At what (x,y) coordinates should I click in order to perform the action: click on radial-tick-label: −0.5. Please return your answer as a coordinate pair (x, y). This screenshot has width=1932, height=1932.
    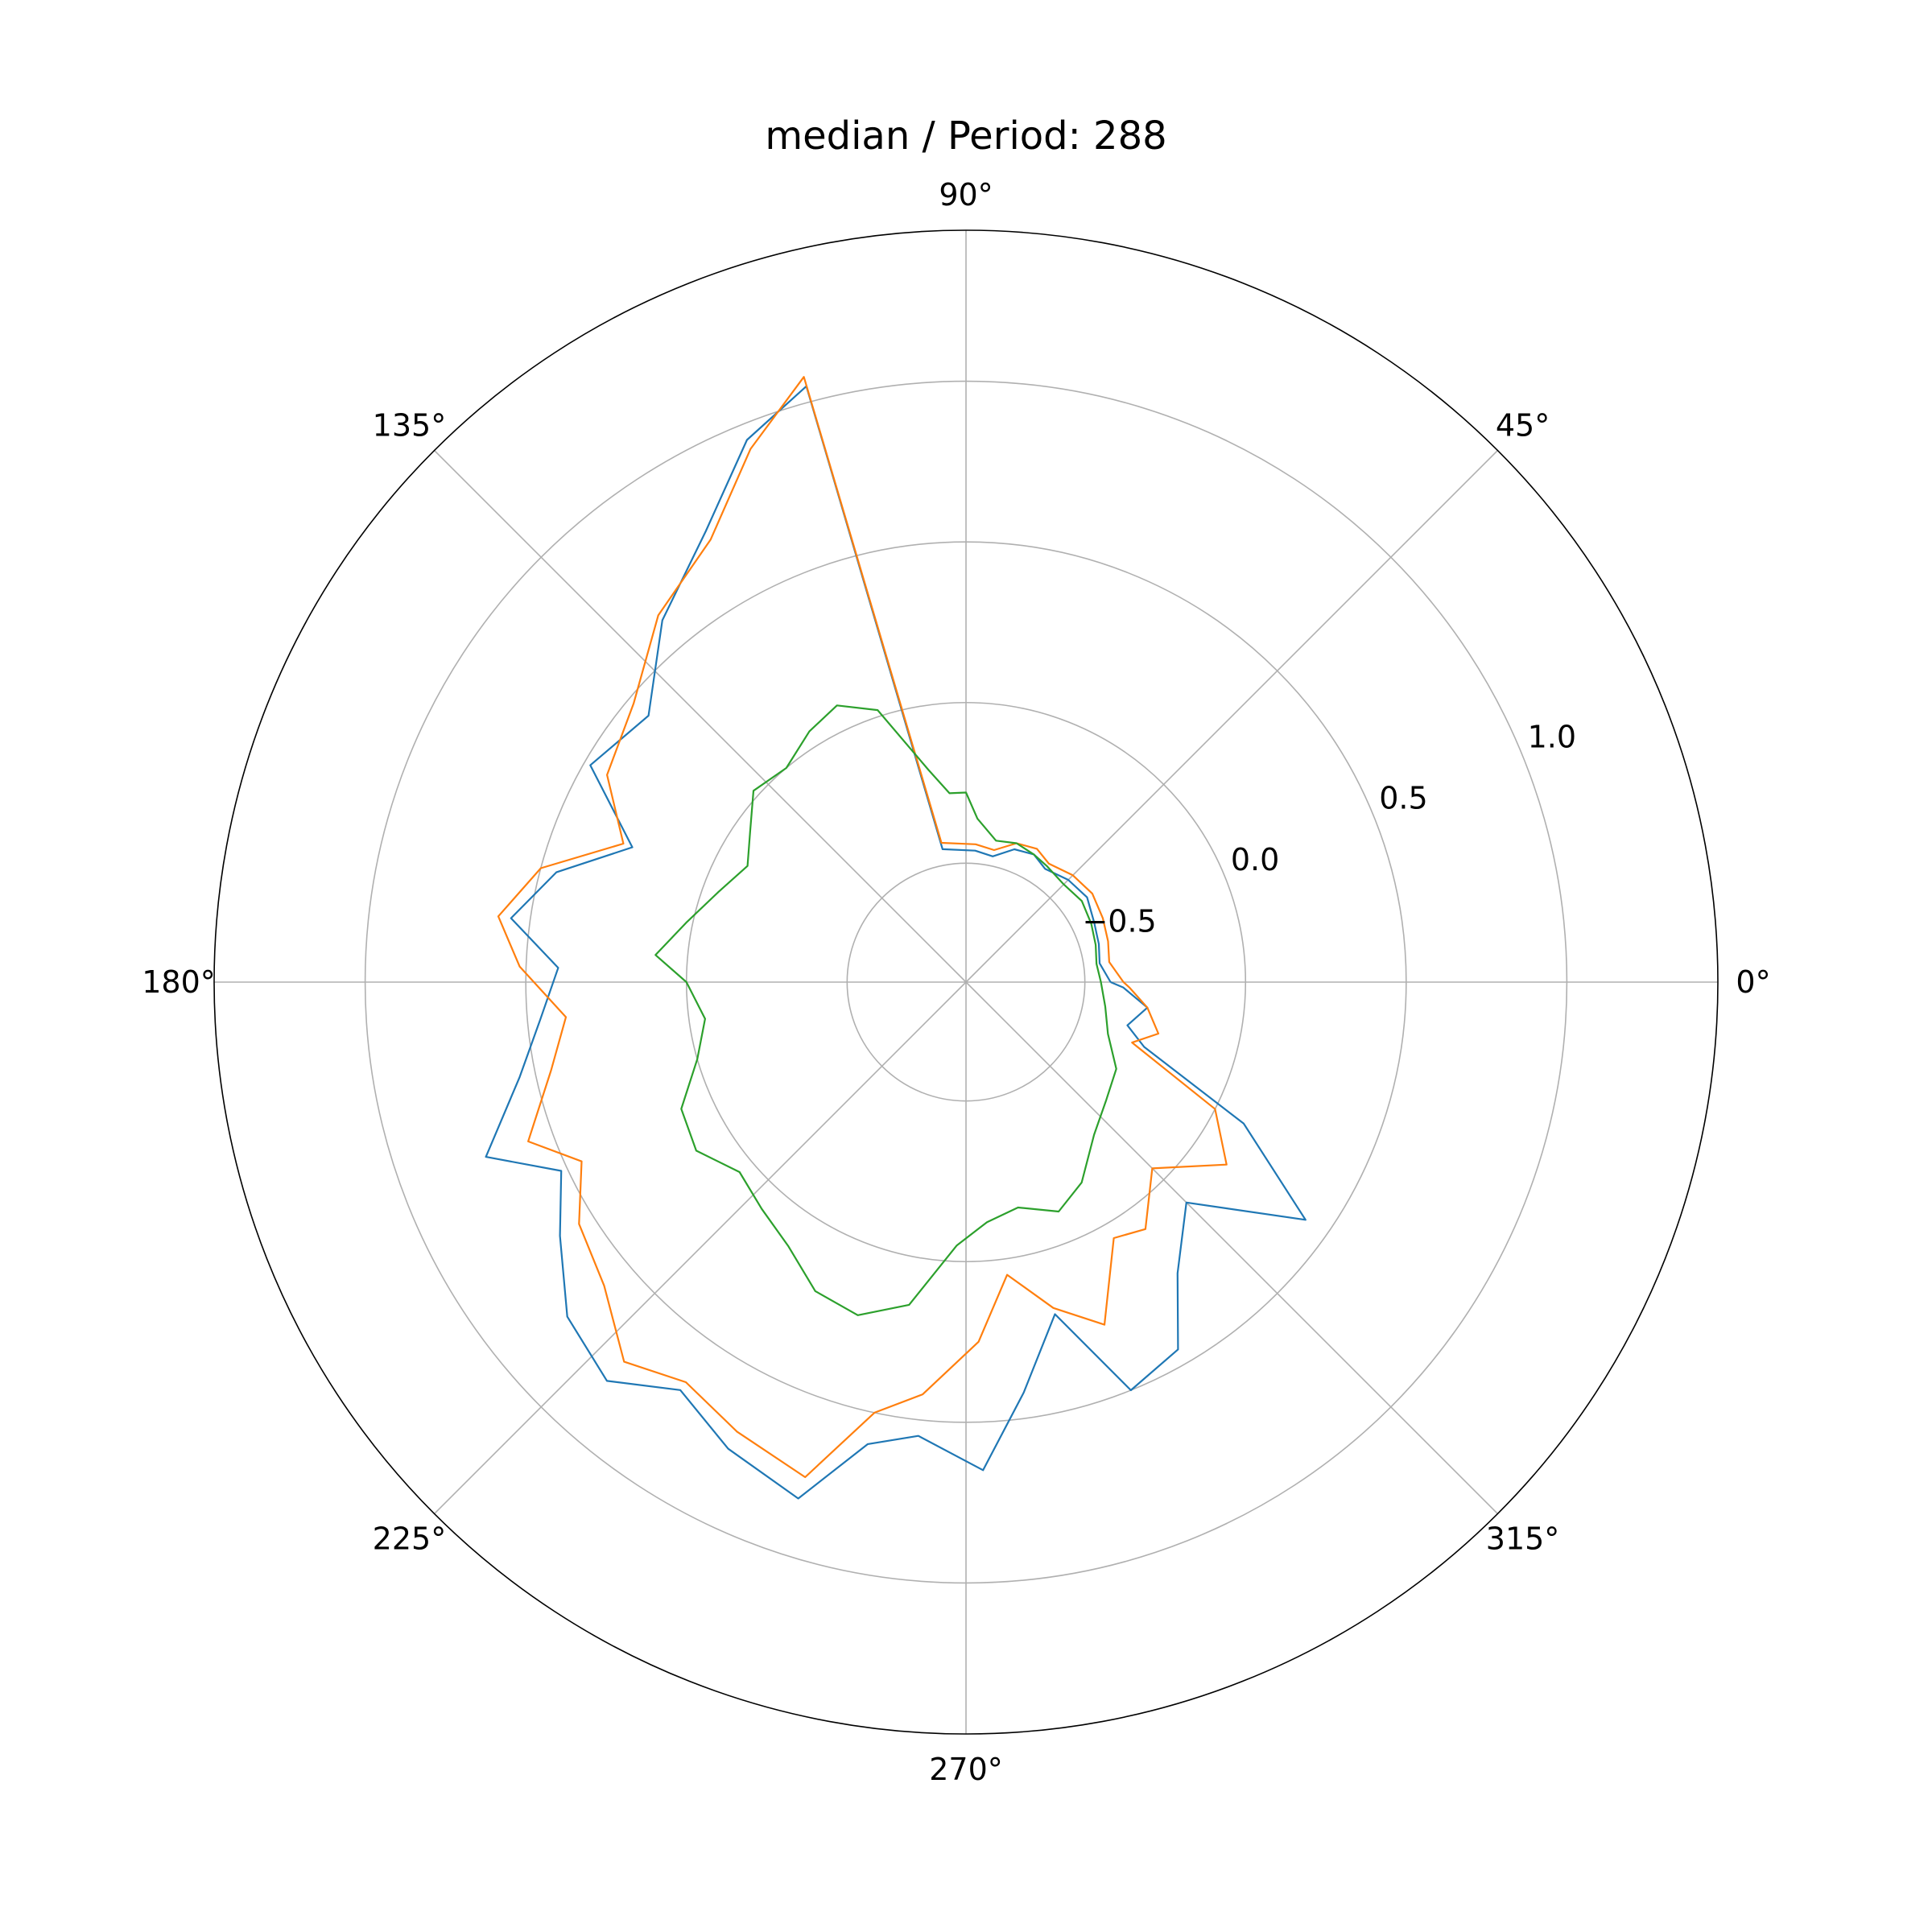
    Looking at the image, I should click on (1119, 921).